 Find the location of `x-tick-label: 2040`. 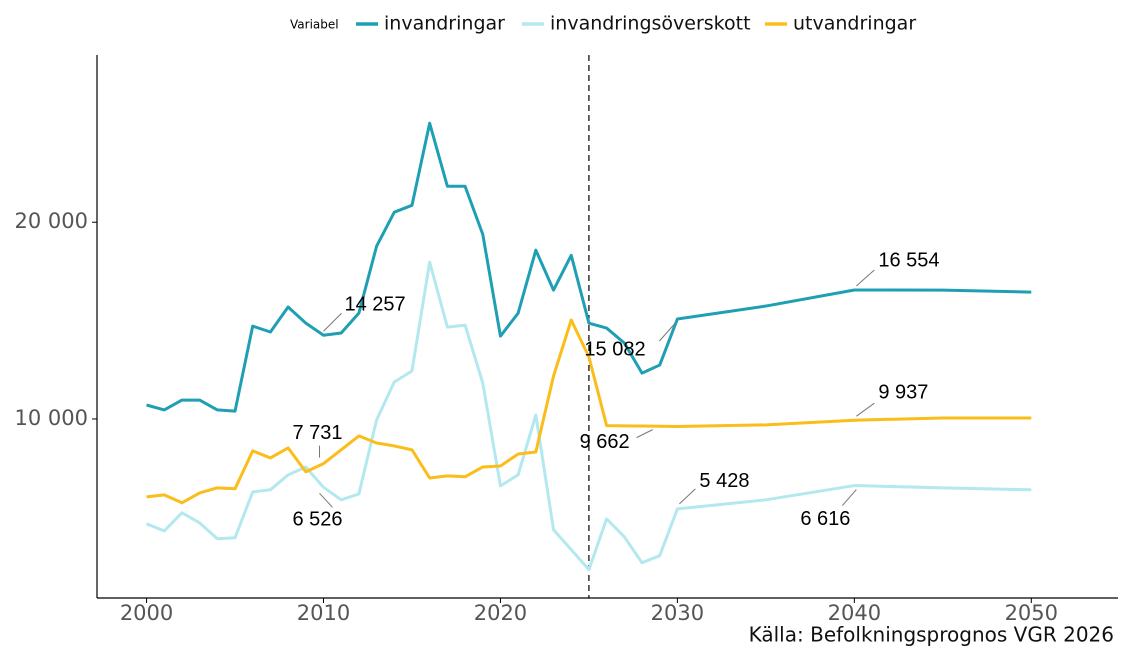

x-tick-label: 2040 is located at coordinates (854, 613).